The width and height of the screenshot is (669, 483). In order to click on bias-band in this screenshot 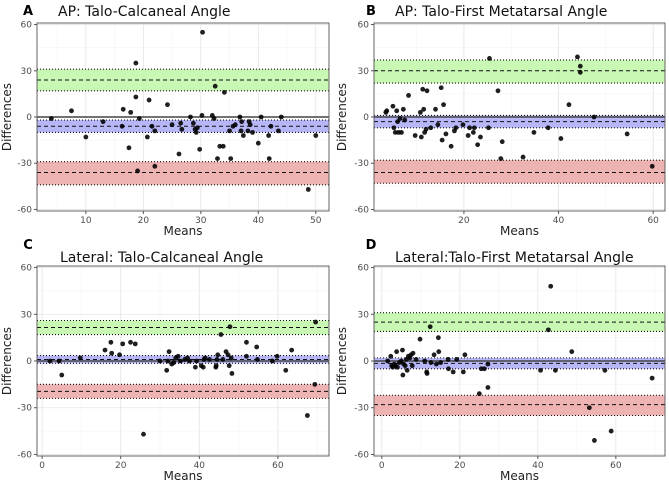, I will do `click(183, 126)`.